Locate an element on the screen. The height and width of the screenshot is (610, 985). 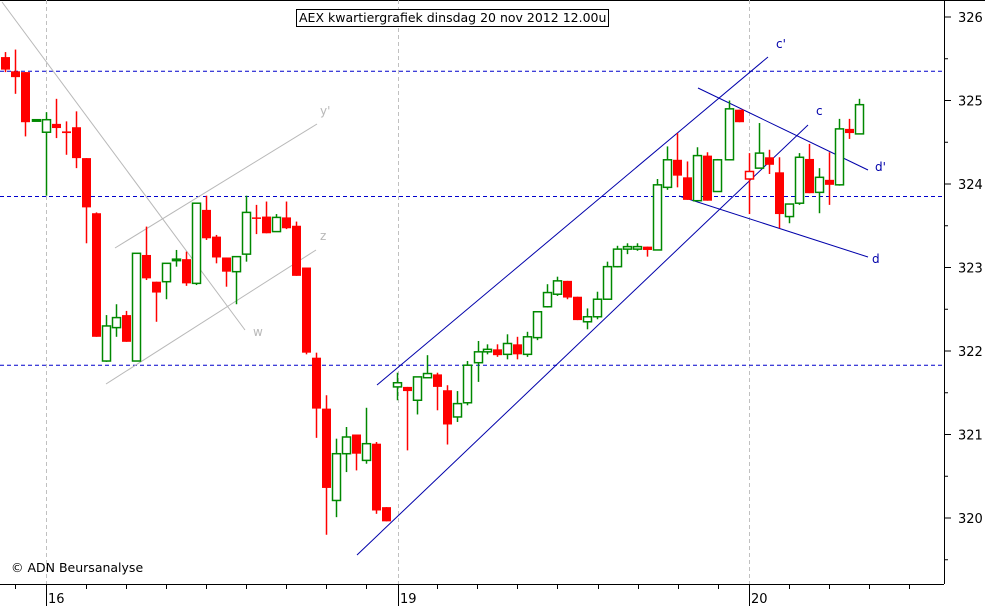
y-tick-label: 326 is located at coordinates (970, 18).